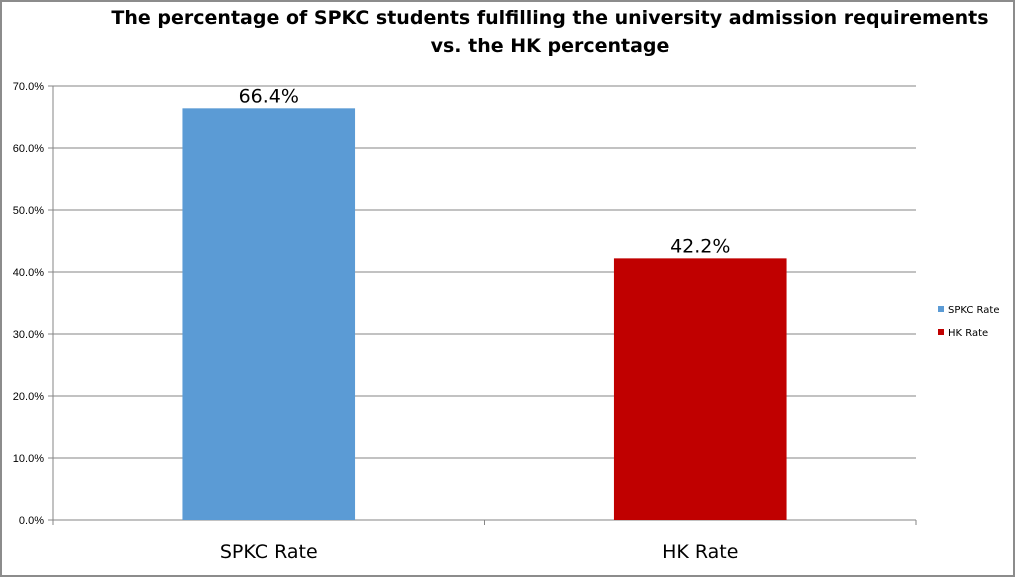  What do you see at coordinates (700, 552) in the screenshot?
I see `x-category-label: HK Rate` at bounding box center [700, 552].